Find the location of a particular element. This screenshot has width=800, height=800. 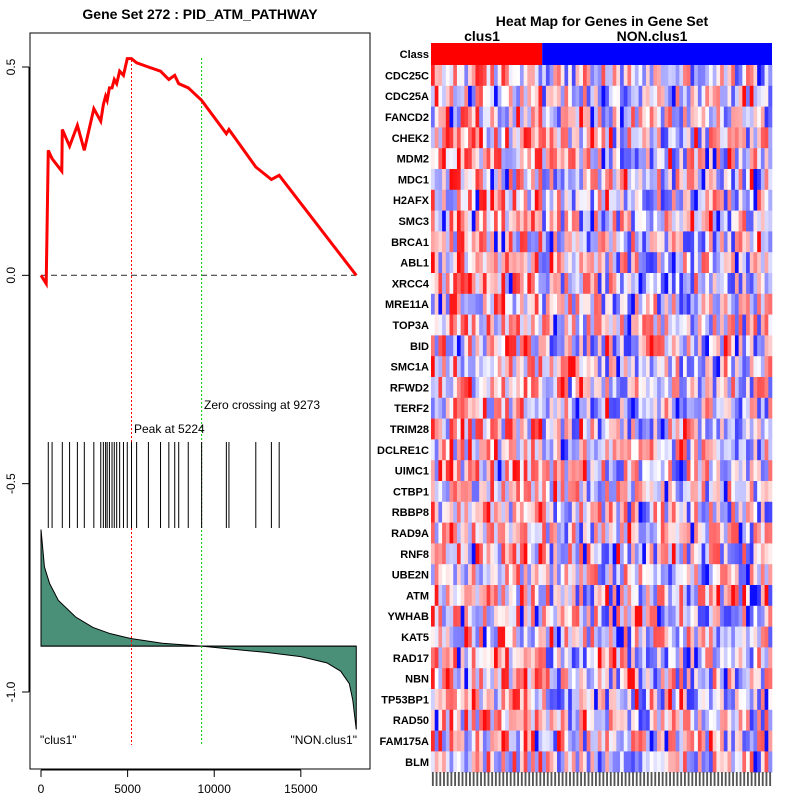

gene-label: MRE11A is located at coordinates (407, 305).